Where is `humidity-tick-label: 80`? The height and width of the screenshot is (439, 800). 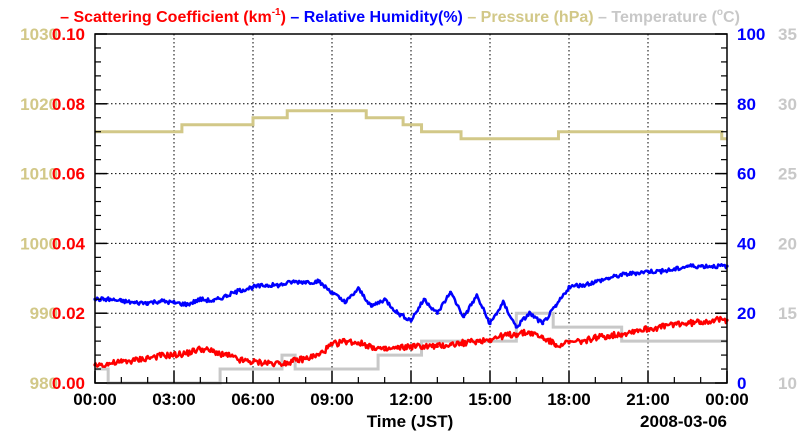 humidity-tick-label: 80 is located at coordinates (746, 104).